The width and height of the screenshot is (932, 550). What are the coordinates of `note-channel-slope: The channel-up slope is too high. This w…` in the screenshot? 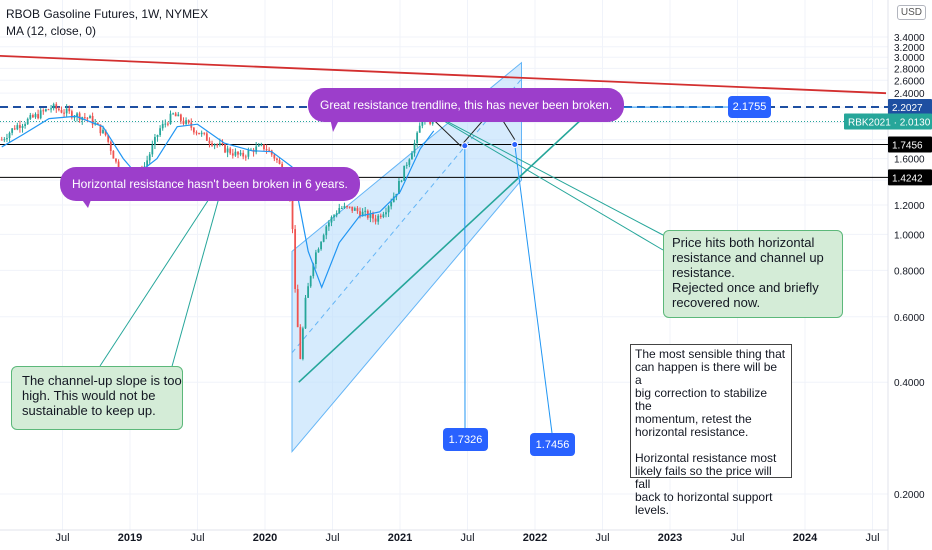 It's located at (97, 398).